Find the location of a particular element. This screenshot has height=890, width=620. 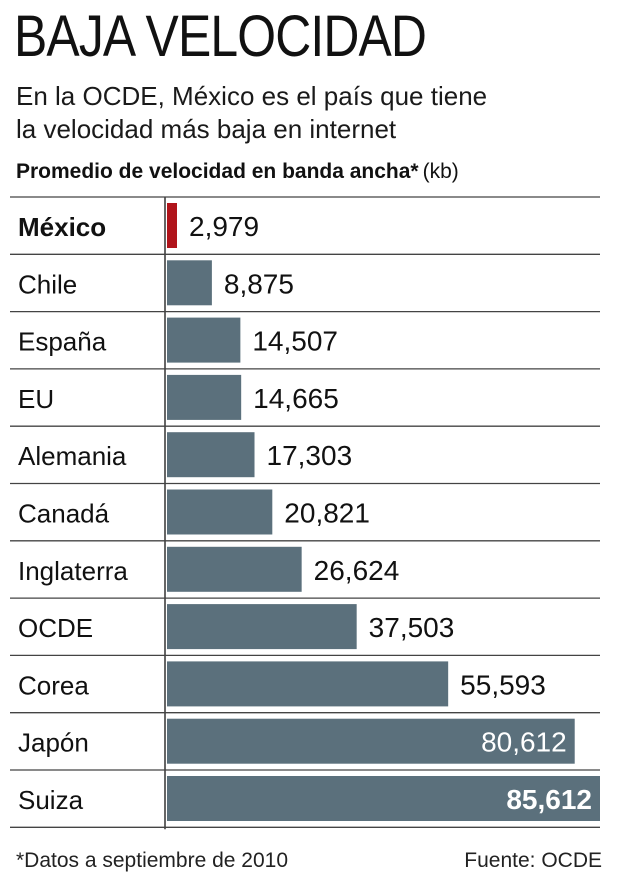

category-label: Alemania is located at coordinates (72, 456).